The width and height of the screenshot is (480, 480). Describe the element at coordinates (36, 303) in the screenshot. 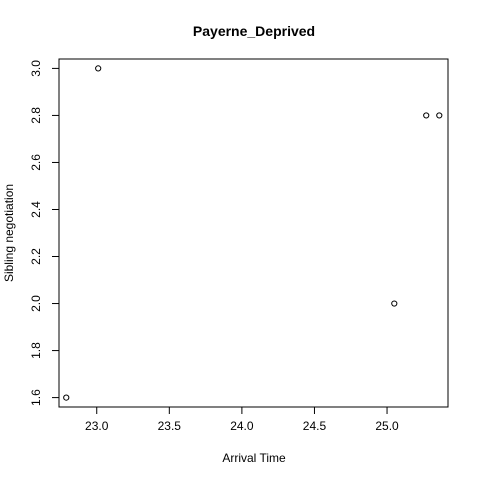

I see `y-tick-label: 2.0` at that location.